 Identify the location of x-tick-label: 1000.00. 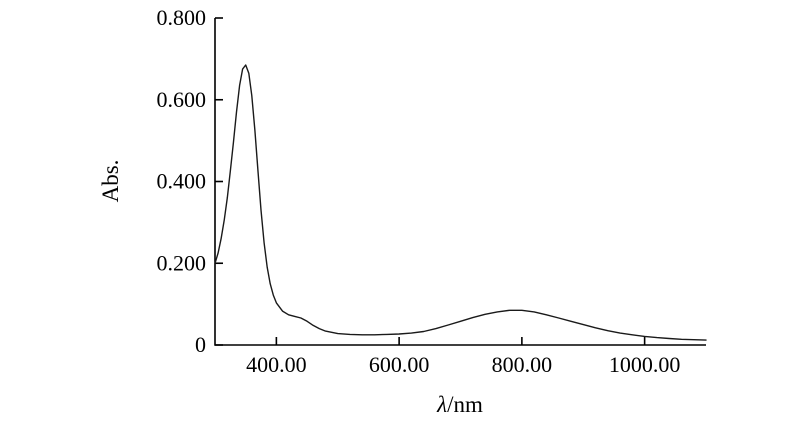
(645, 364).